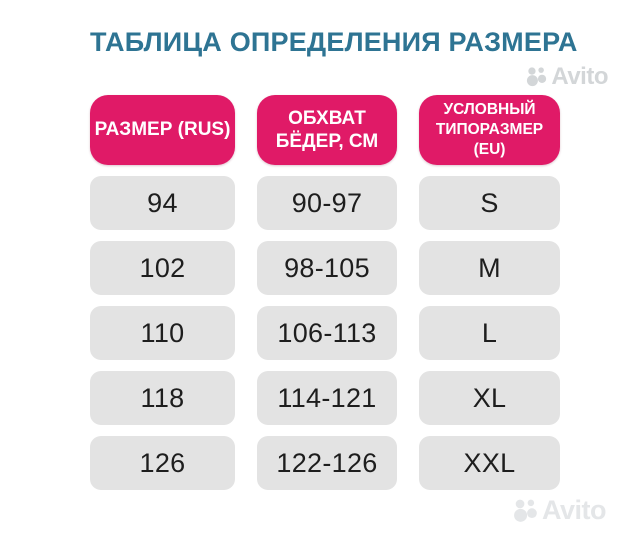 The image size is (617, 540). I want to click on cell-eu-size: XXL, so click(489, 463).